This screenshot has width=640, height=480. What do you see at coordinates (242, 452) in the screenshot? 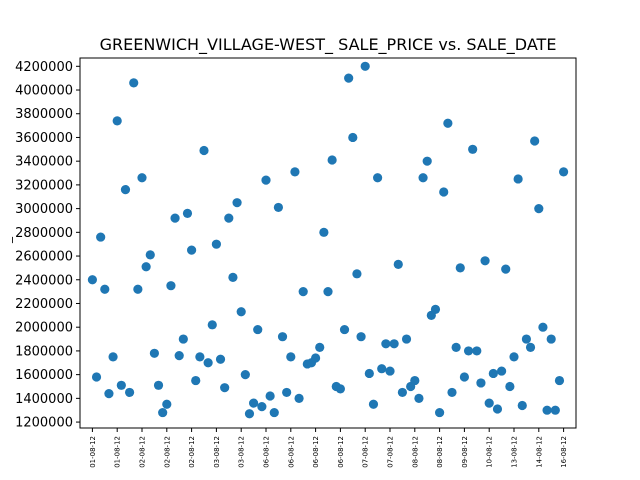
I see `x-tick-label: 03-08-12` at bounding box center [242, 452].